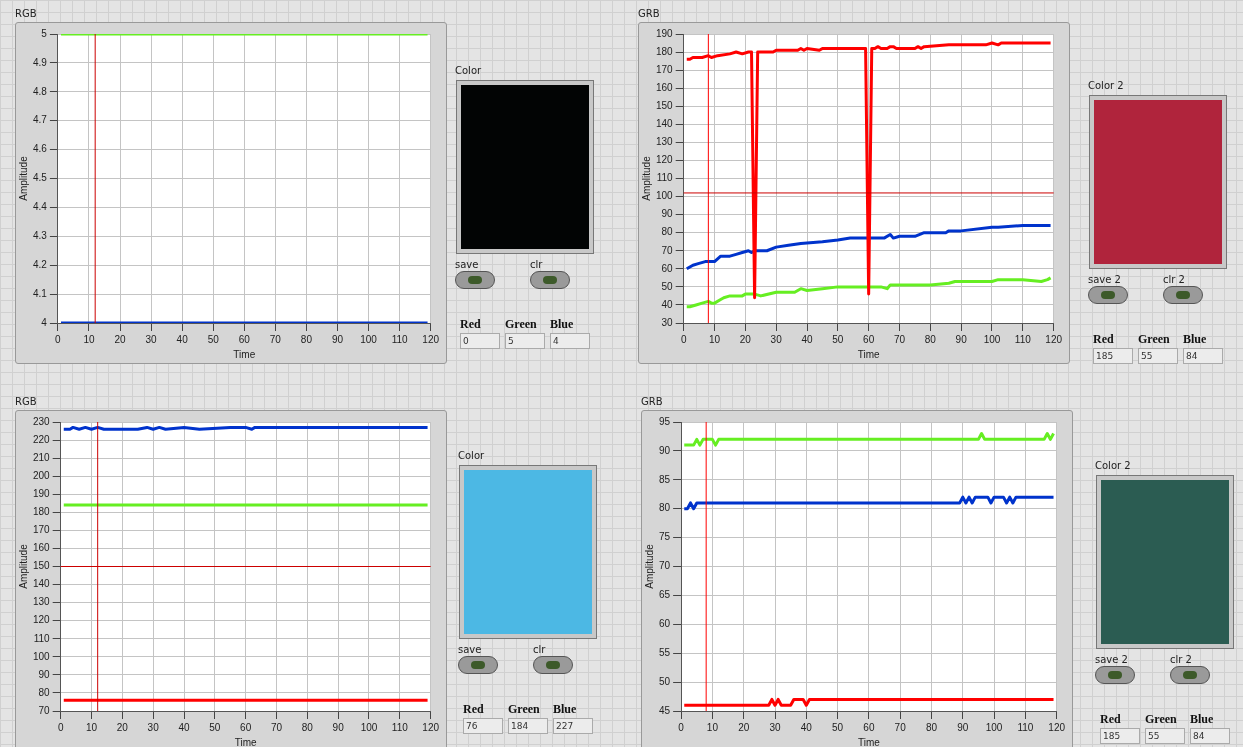 Image resolution: width=1243 pixels, height=747 pixels. Describe the element at coordinates (40, 293) in the screenshot. I see `y-tick-label: 4.1` at that location.